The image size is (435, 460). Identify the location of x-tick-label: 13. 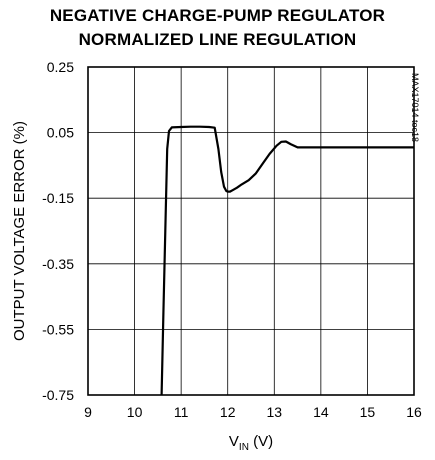
(274, 412).